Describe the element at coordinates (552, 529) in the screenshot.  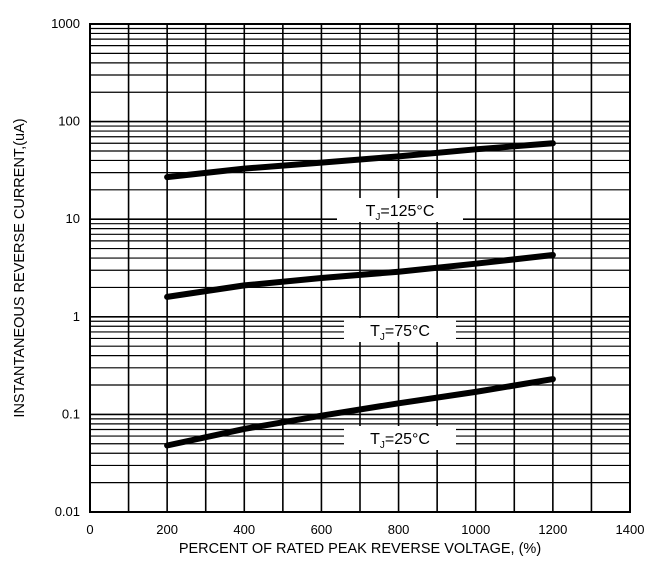
I see `x-tick-label: 1200` at that location.